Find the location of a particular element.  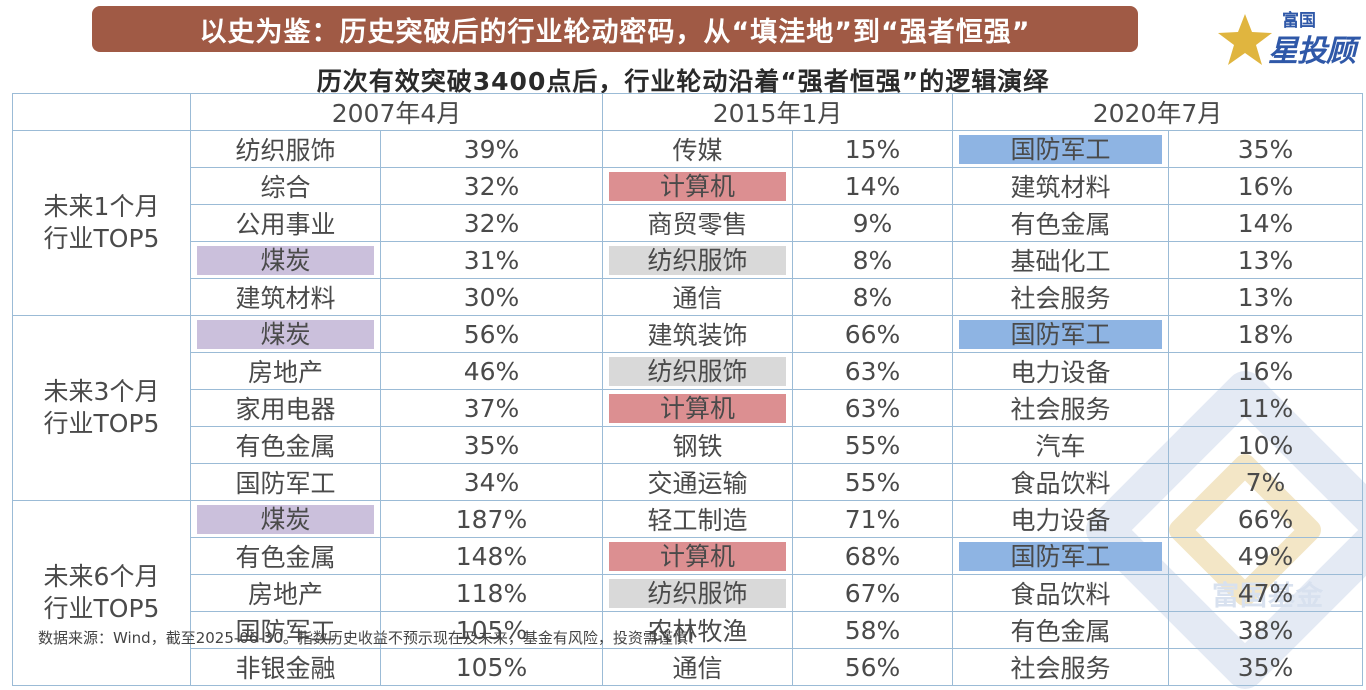

industry-name: 纺织服饰 is located at coordinates (697, 593).